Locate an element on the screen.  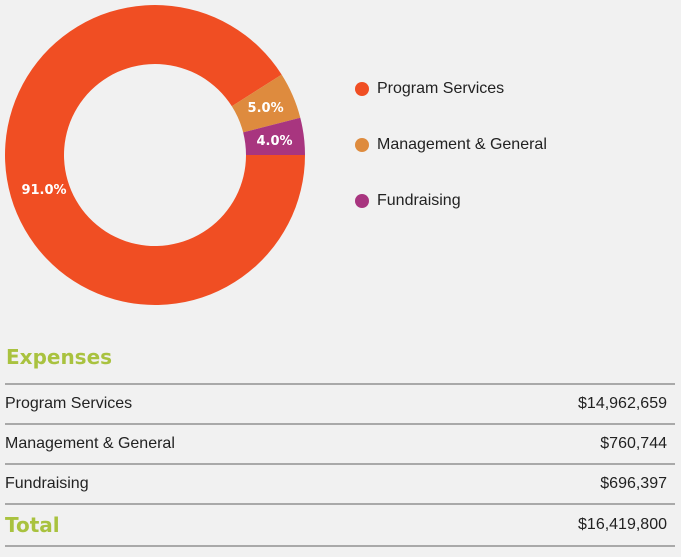
legend-label-program-services: Program Services is located at coordinates (441, 88).